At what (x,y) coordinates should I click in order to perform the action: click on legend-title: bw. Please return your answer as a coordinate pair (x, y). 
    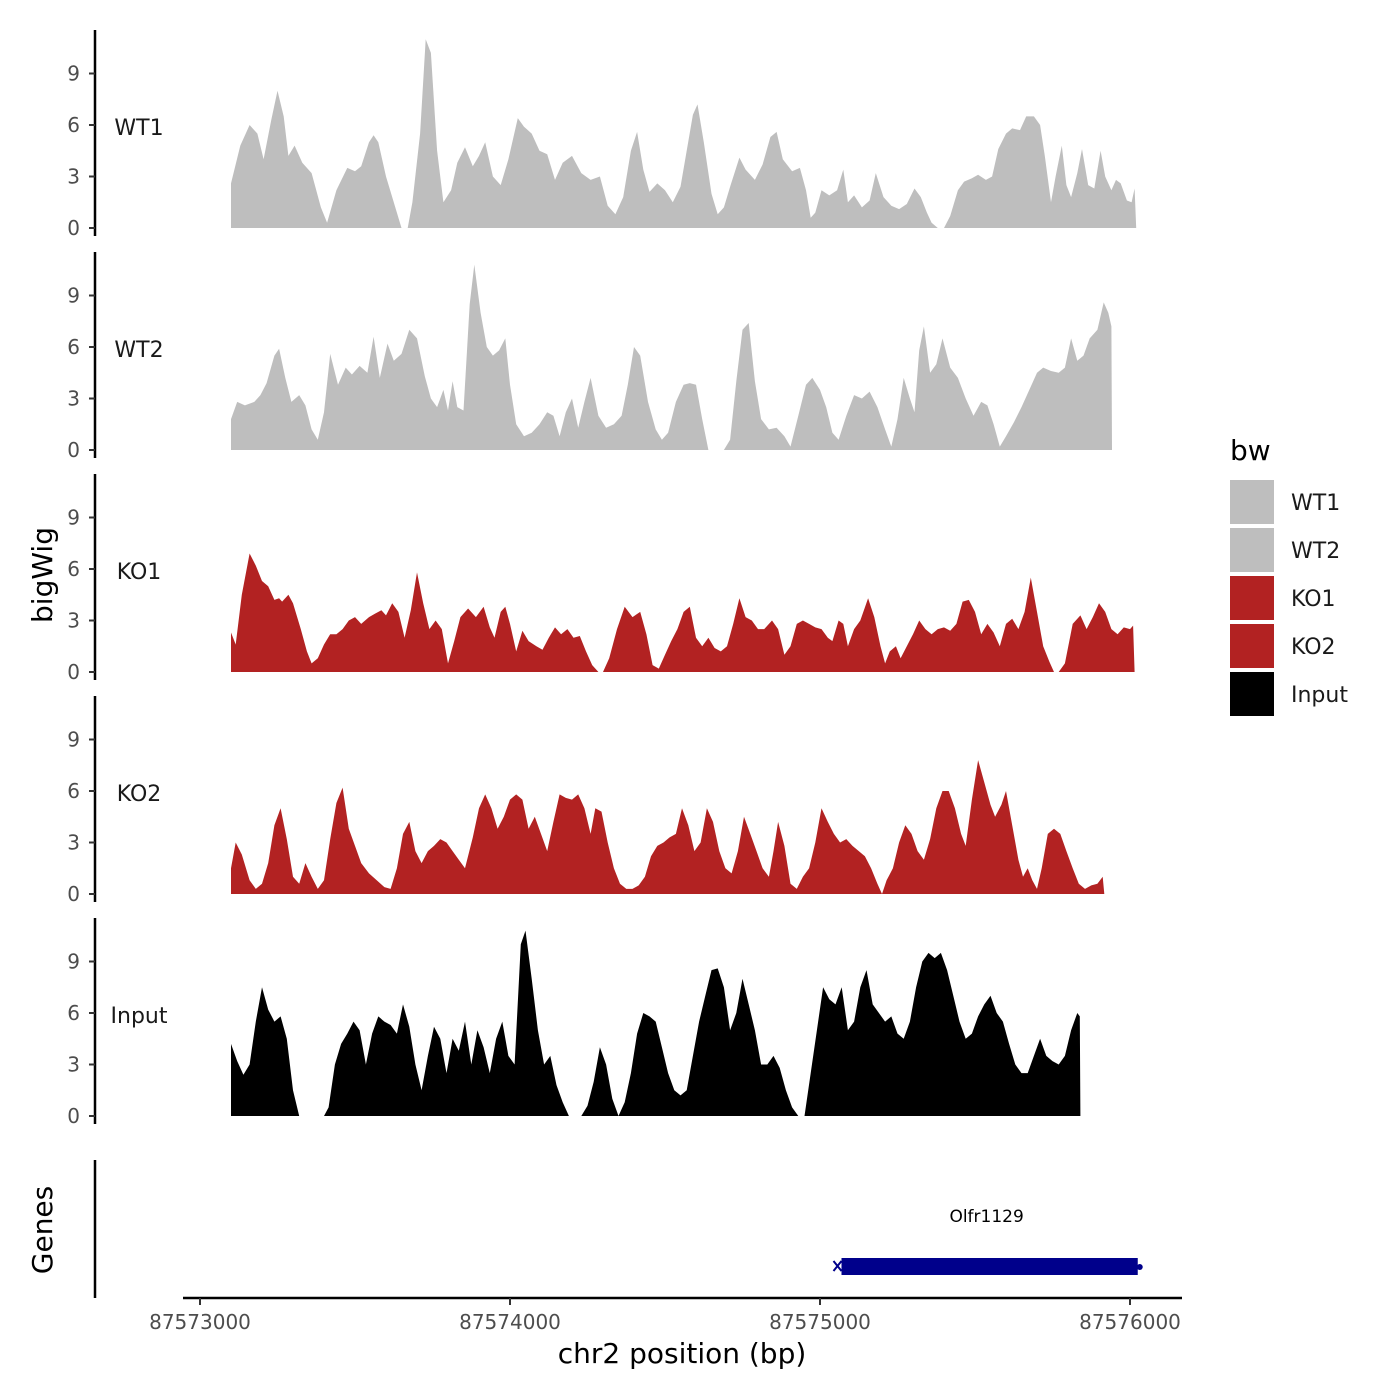
    Looking at the image, I should click on (1250, 450).